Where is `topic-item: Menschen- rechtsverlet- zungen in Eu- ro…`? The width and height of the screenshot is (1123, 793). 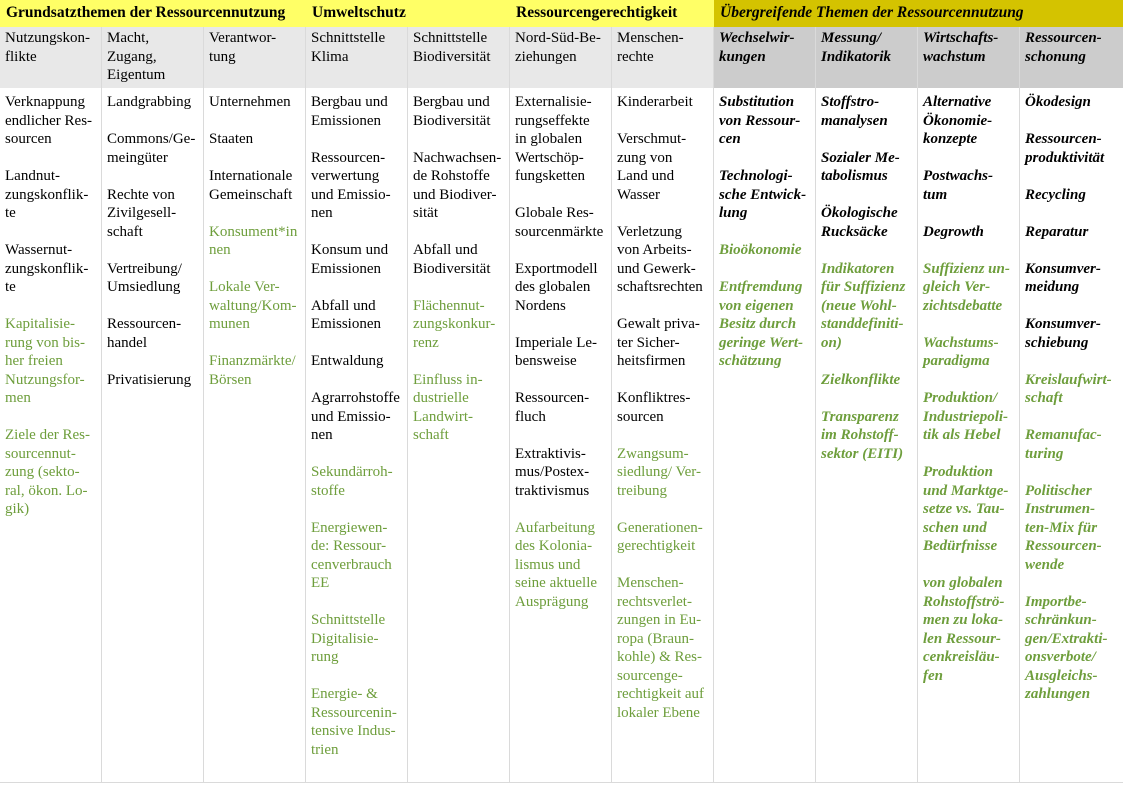 topic-item: Menschen- rechtsverlet- zungen in Eu- ro… is located at coordinates (661, 648).